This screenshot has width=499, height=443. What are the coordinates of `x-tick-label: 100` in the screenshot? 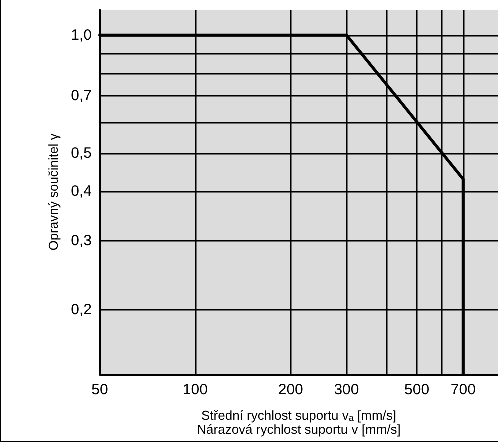 It's located at (195, 390).